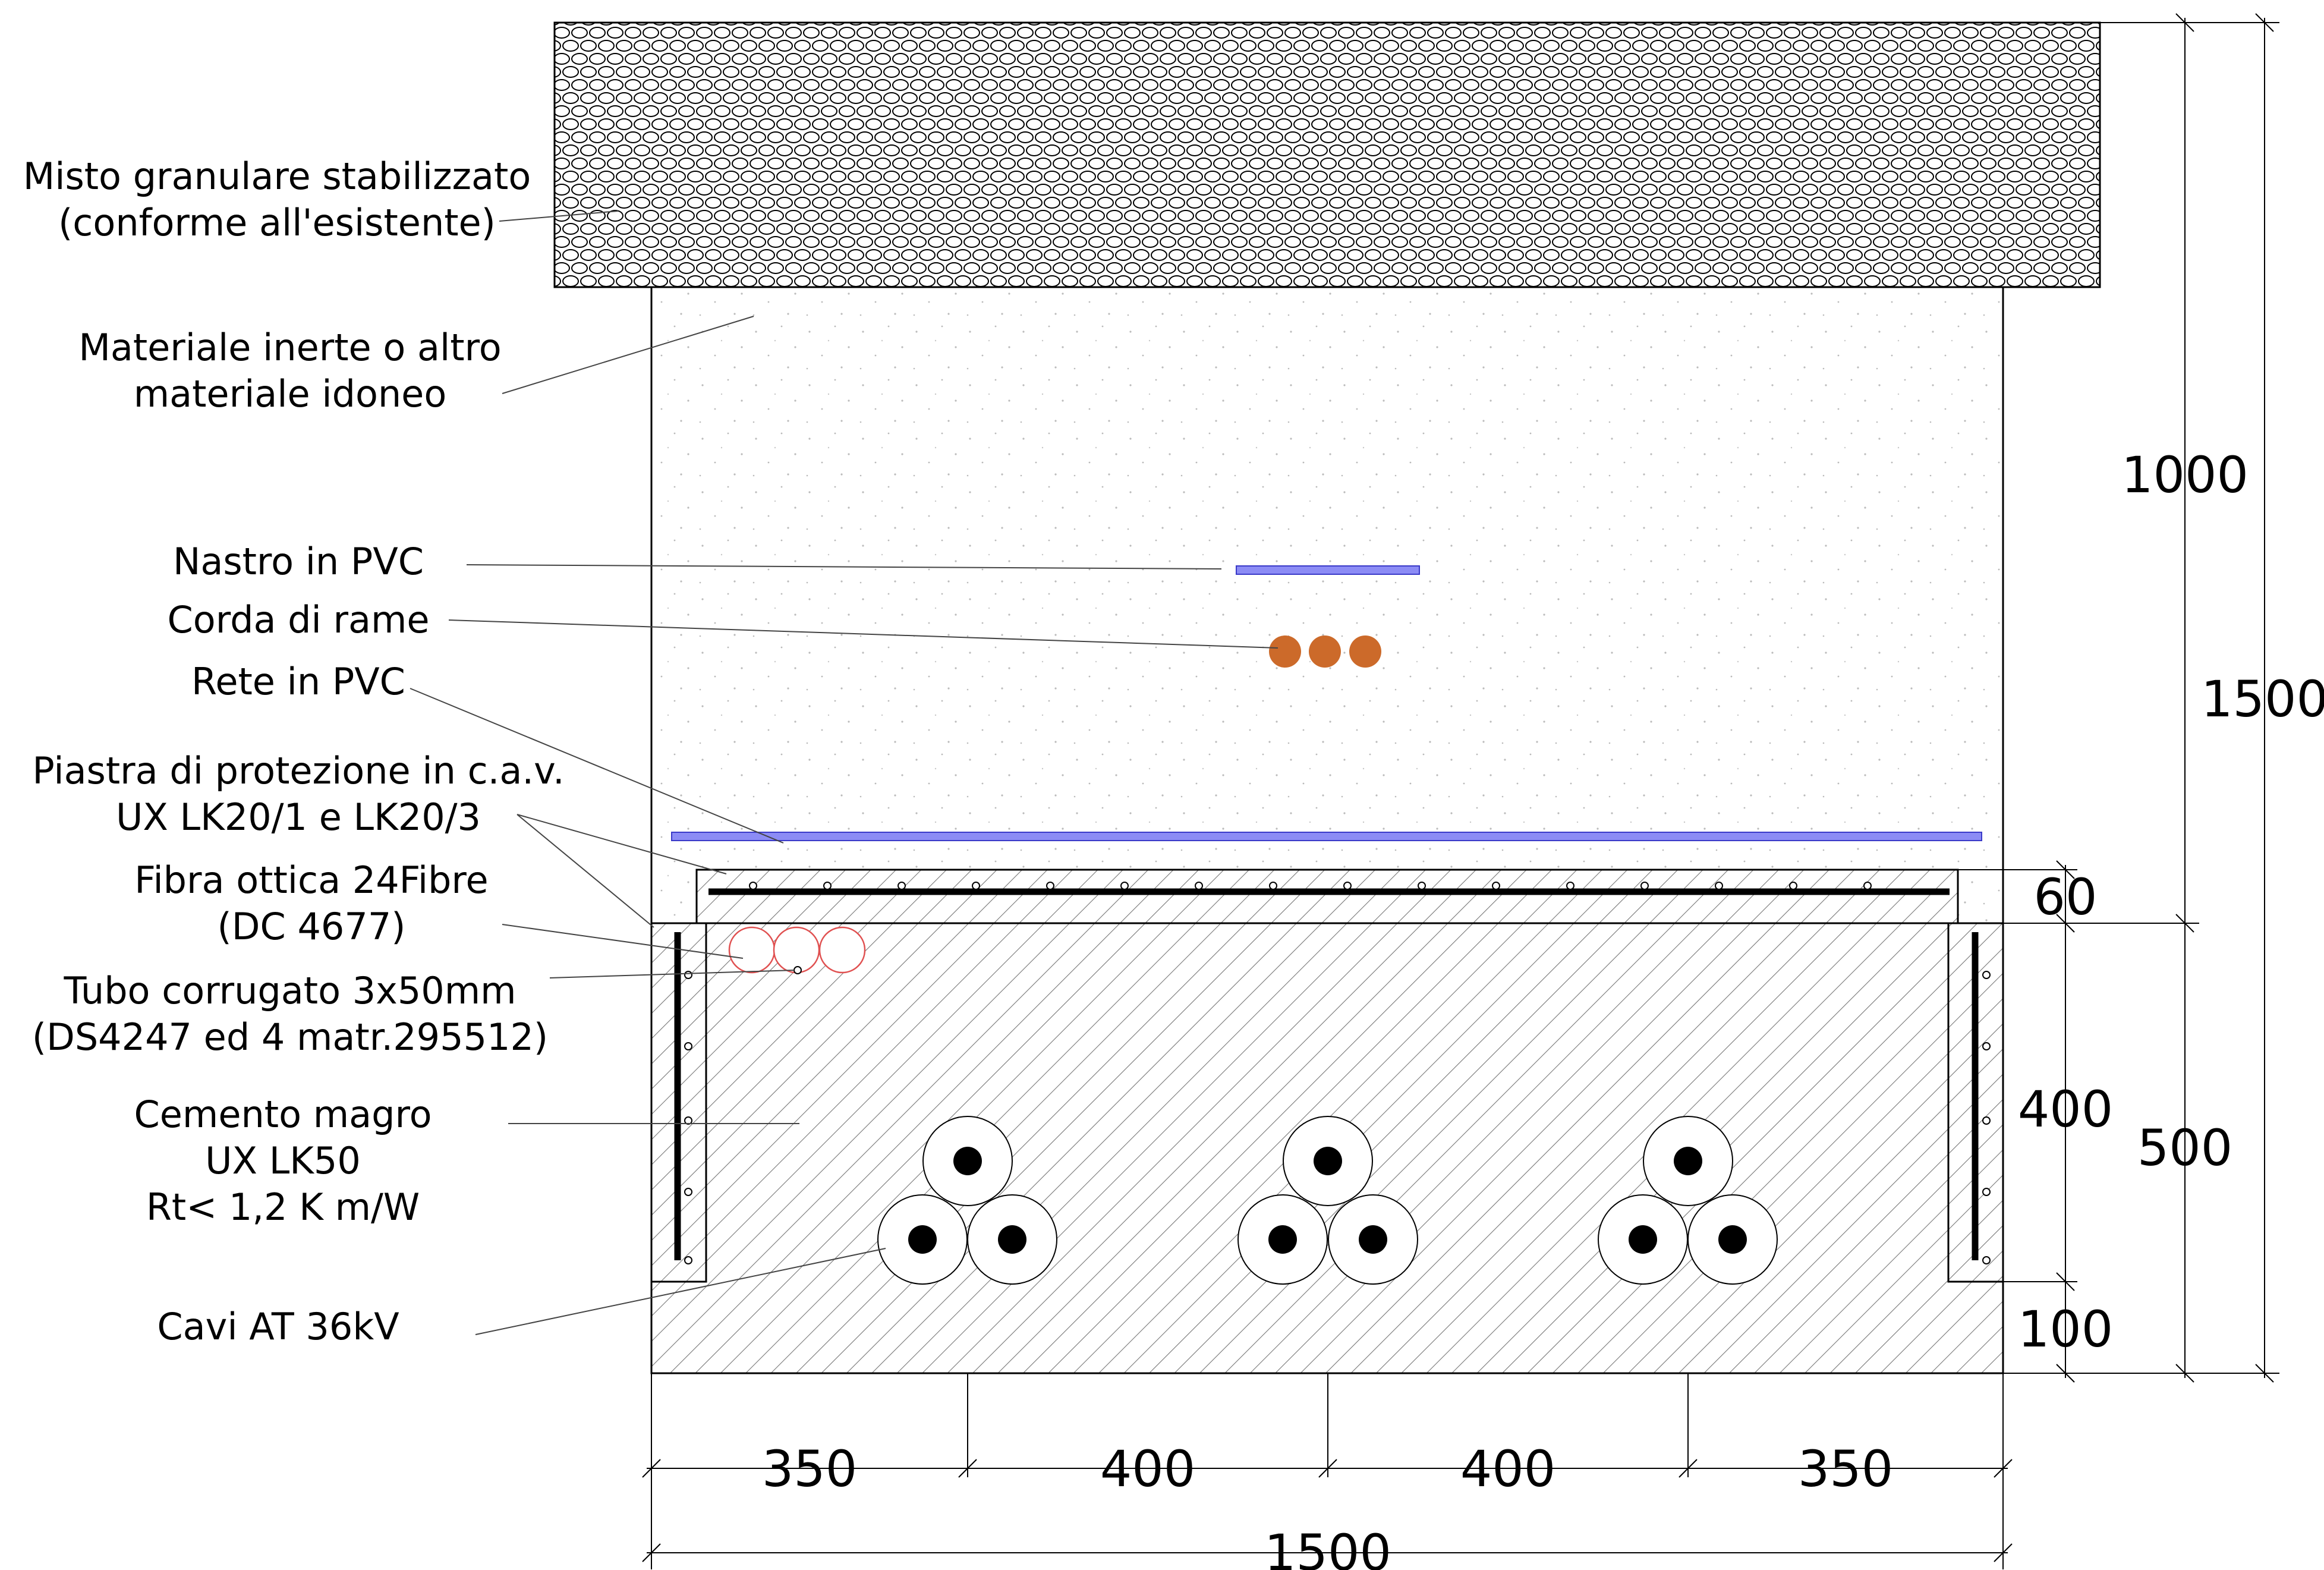 The height and width of the screenshot is (1570, 2324). What do you see at coordinates (1328, 570) in the screenshot?
I see `pvc-tape` at bounding box center [1328, 570].